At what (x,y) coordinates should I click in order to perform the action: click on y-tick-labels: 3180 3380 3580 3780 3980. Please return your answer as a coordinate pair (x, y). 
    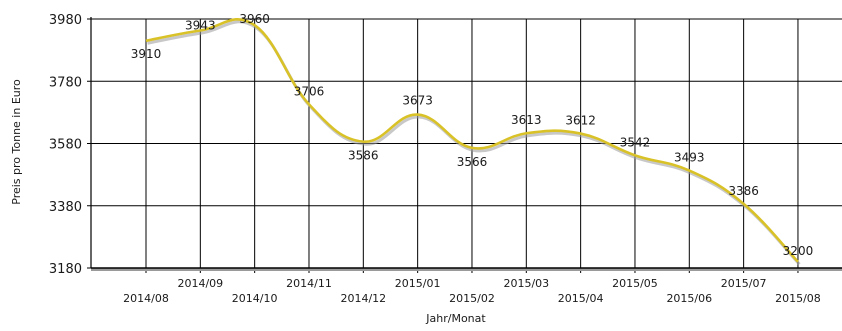
    Looking at the image, I should click on (65, 145).